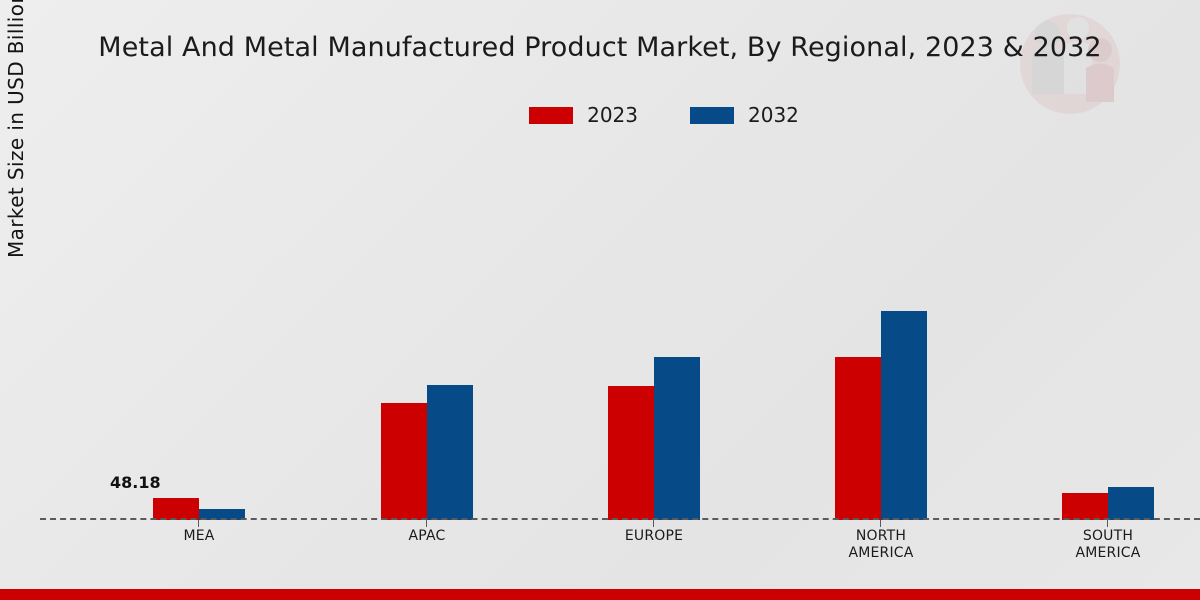  I want to click on bars-north-america, so click(881, 335).